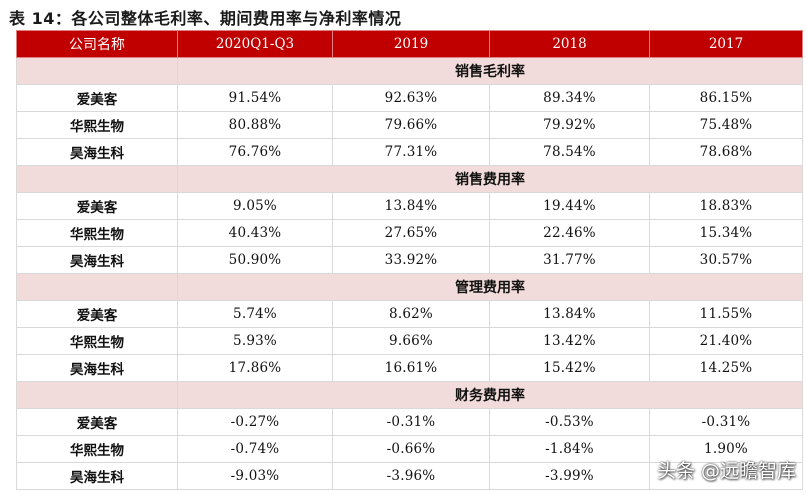 This screenshot has width=806, height=495. Describe the element at coordinates (569, 368) in the screenshot. I see `value-cell: 15.42%` at that location.